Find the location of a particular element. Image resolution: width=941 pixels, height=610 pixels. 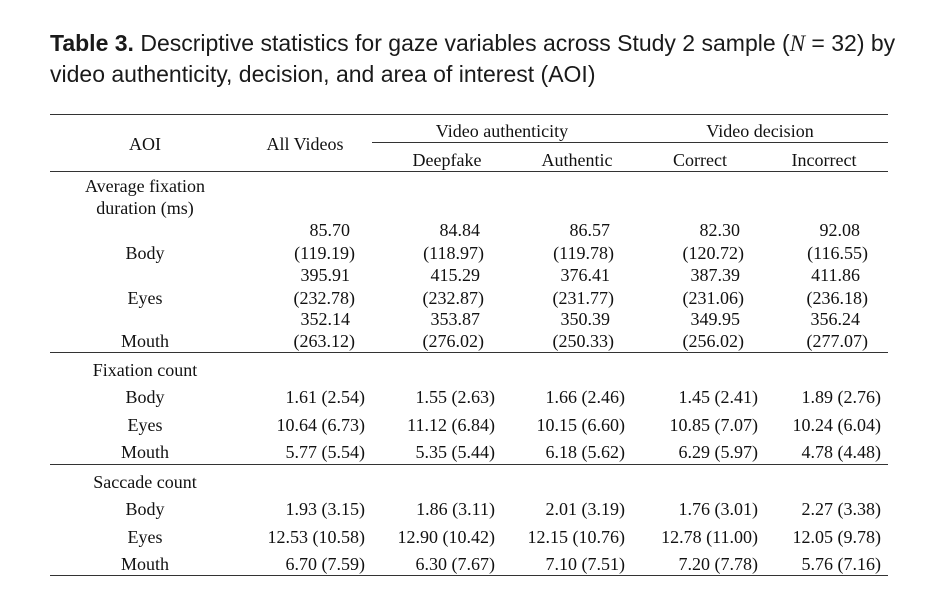

column-header-authentic: Authentic is located at coordinates (577, 160).